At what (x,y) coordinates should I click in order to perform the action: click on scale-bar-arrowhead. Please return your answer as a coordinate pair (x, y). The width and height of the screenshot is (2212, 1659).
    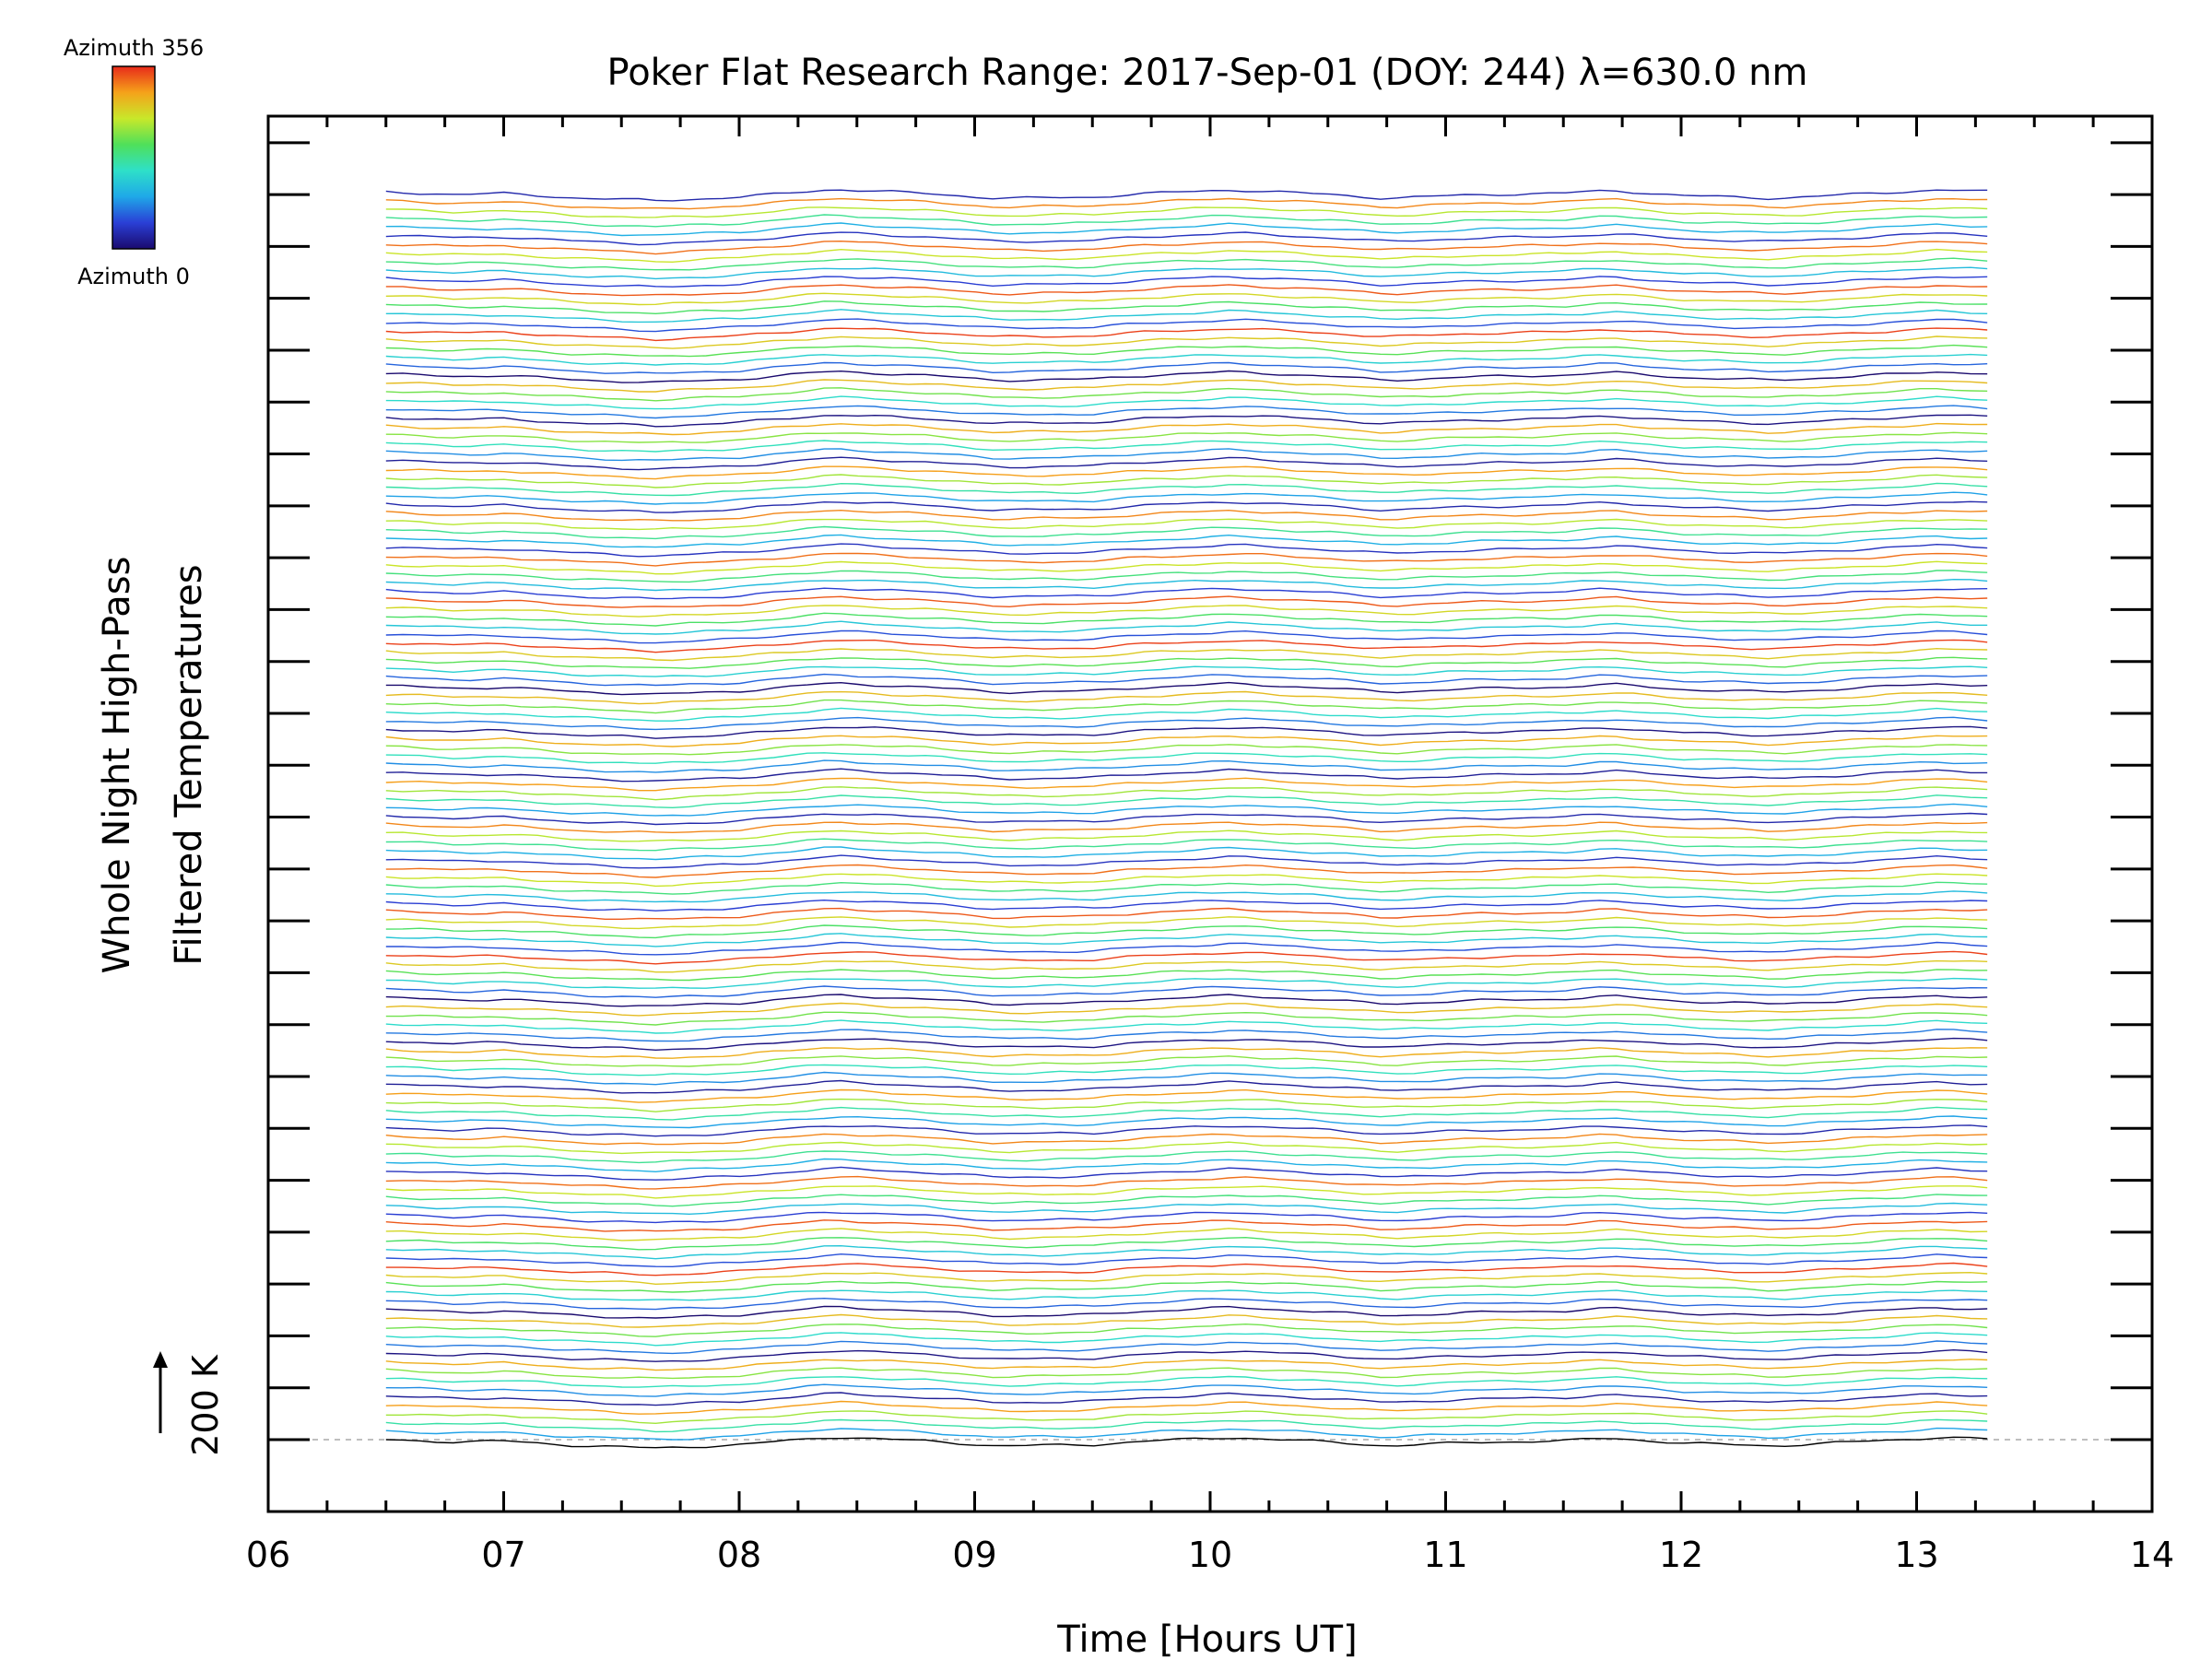
    Looking at the image, I should click on (160, 1359).